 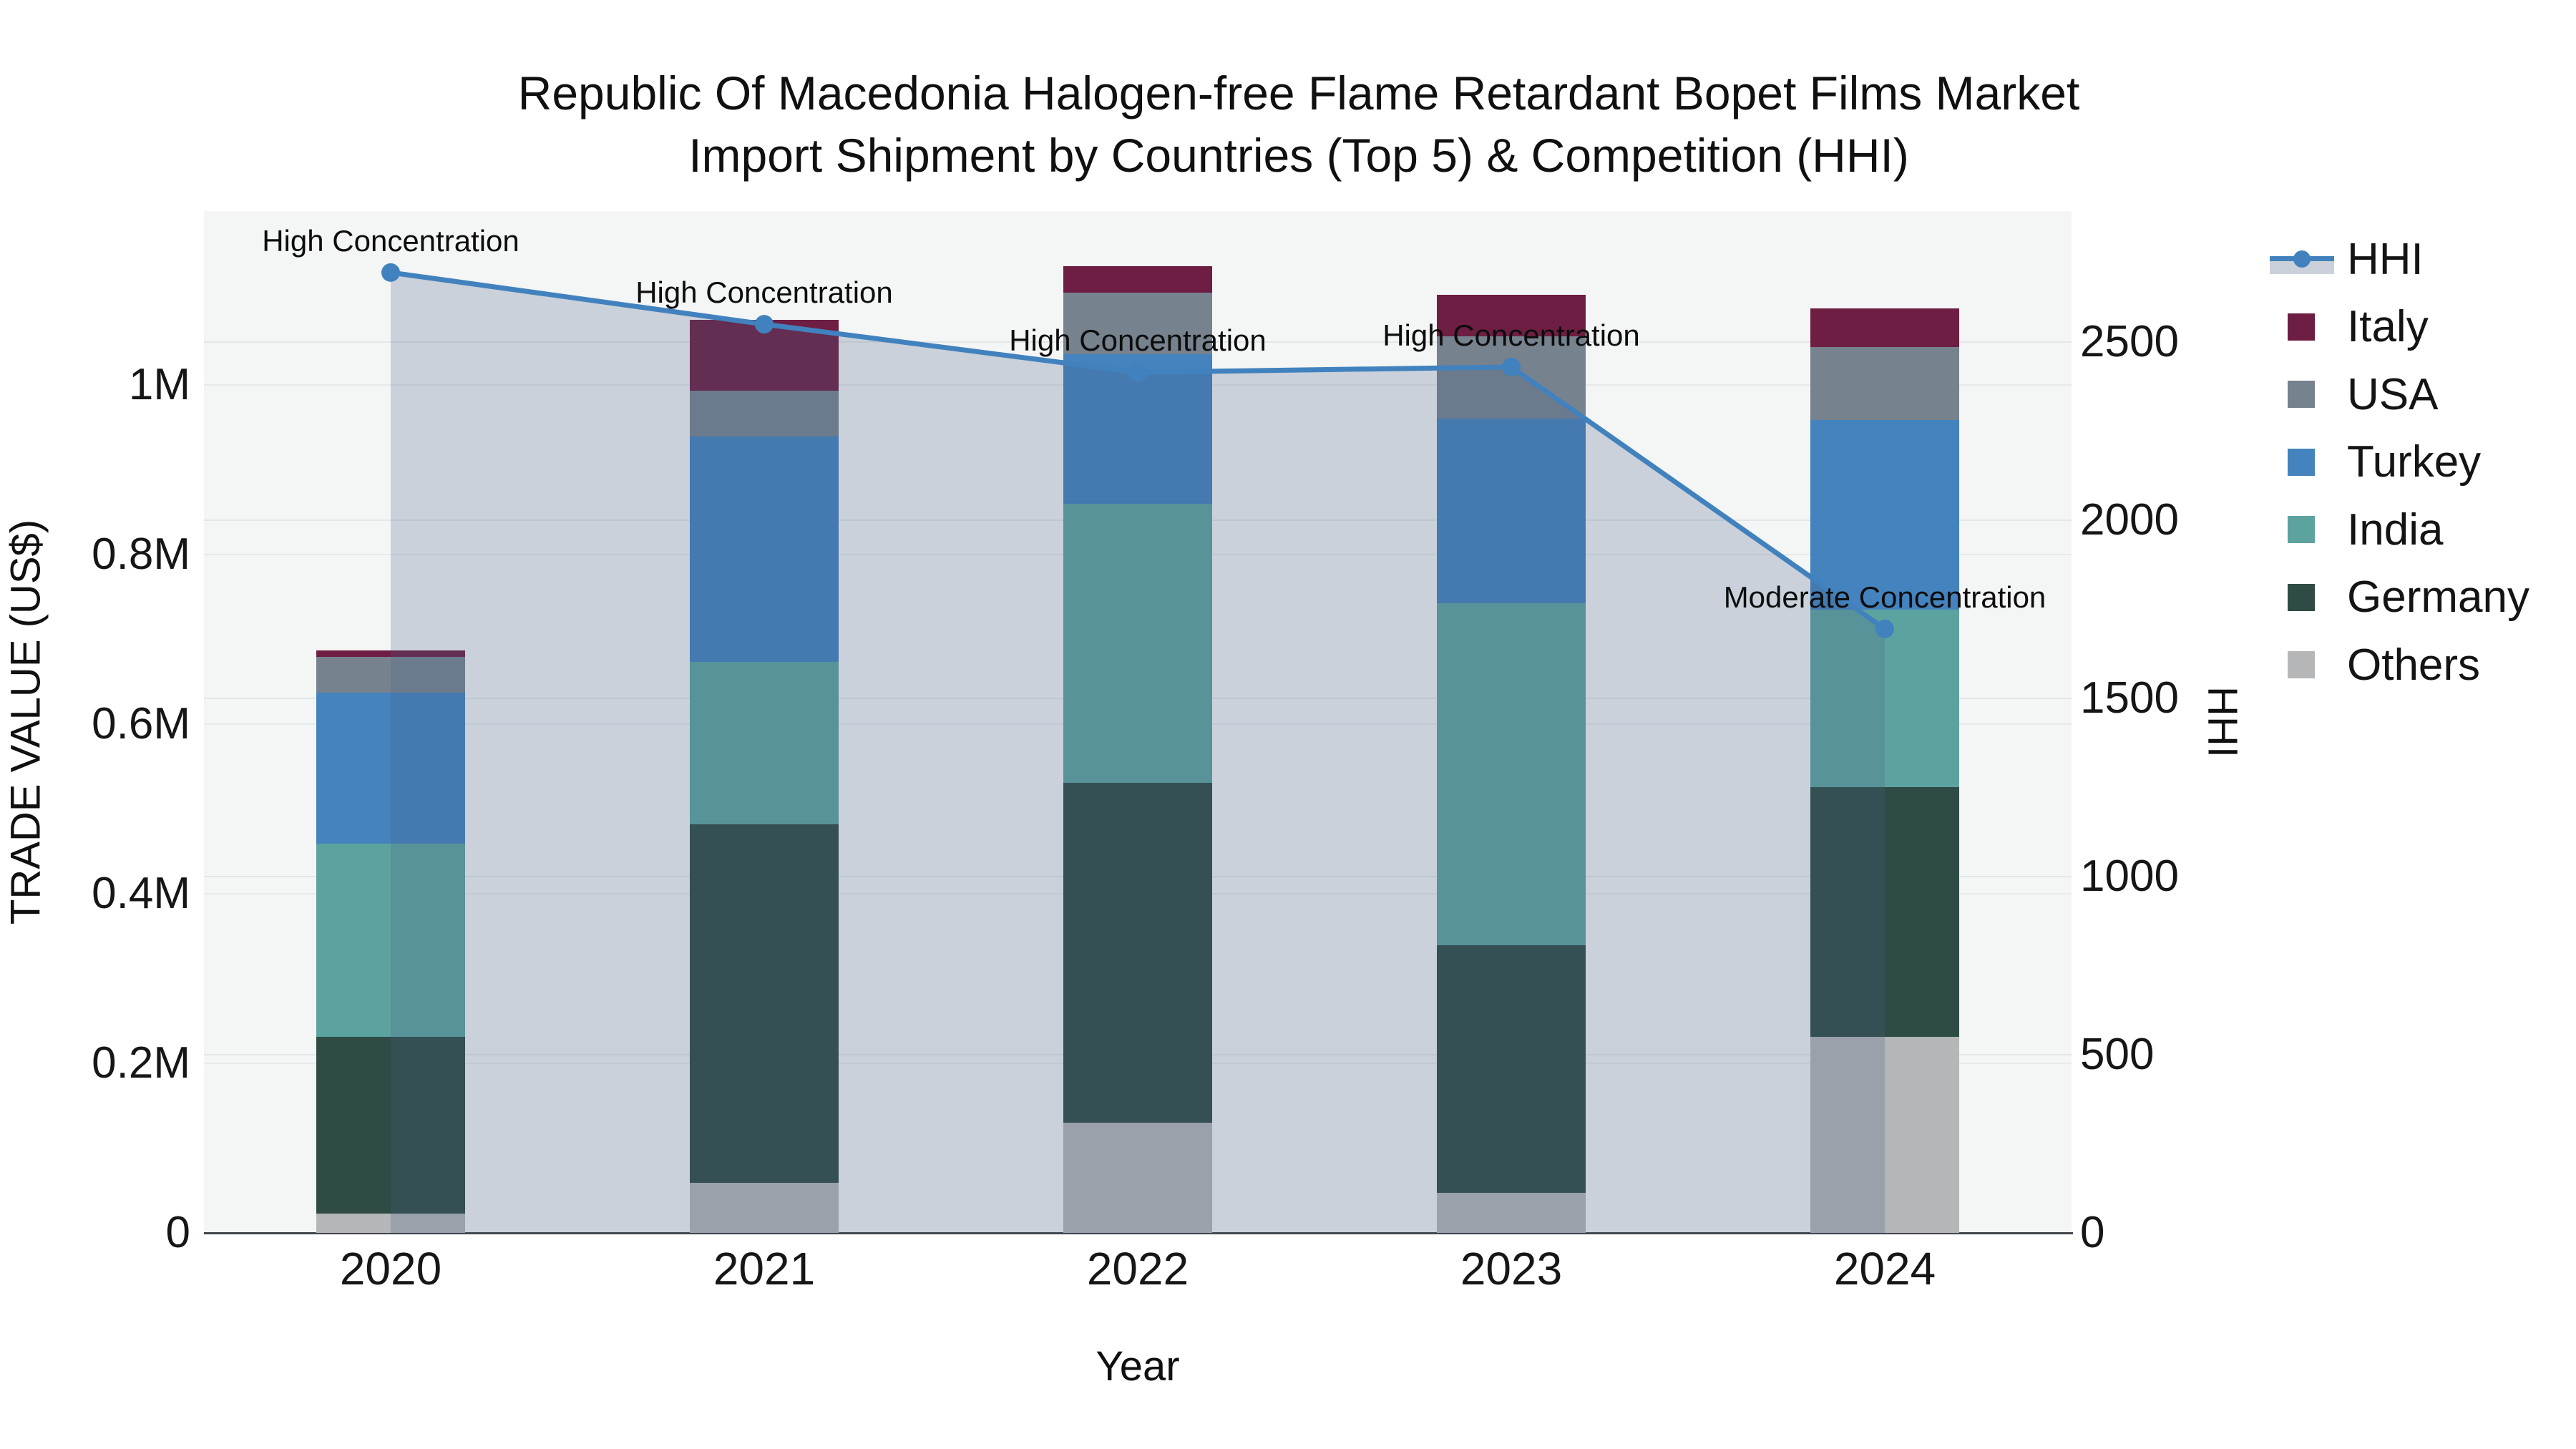 I want to click on x-tick-2024: 2024, so click(x=1884, y=1268).